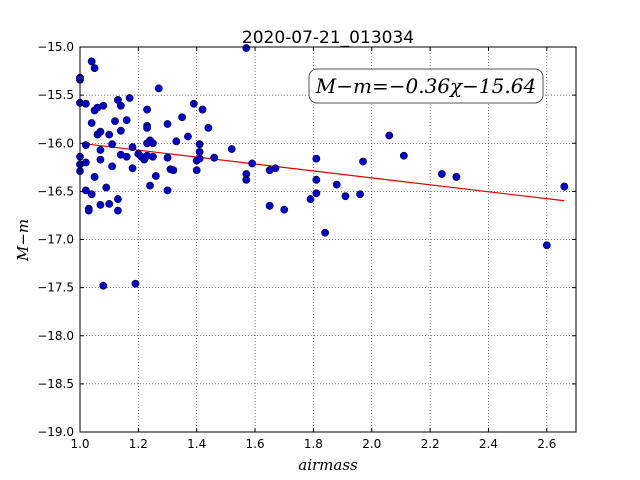  What do you see at coordinates (55, 47) in the screenshot?
I see `y-tick-label: −15.0` at bounding box center [55, 47].